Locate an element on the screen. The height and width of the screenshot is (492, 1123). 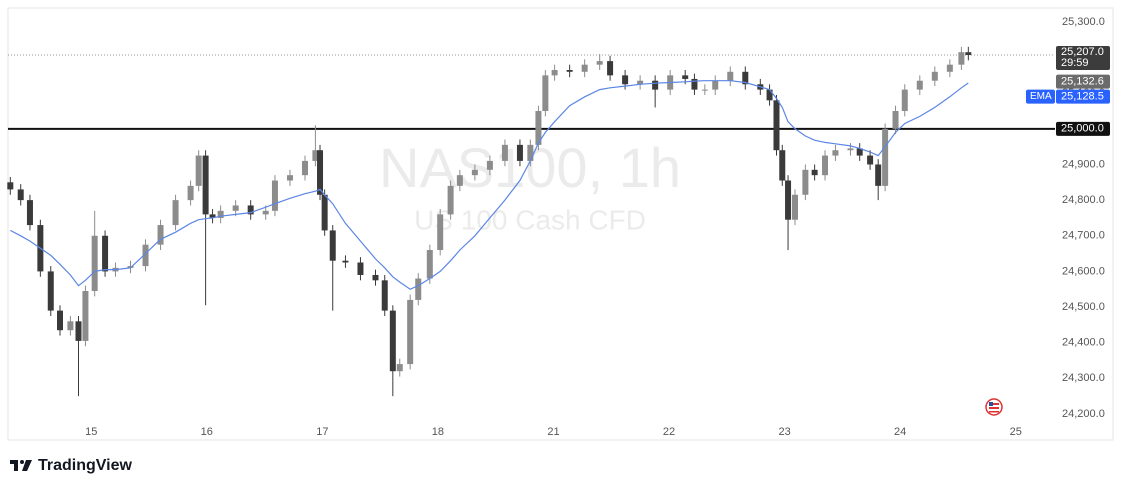
horizontal-level-label: 25,000.0 is located at coordinates (1082, 129).